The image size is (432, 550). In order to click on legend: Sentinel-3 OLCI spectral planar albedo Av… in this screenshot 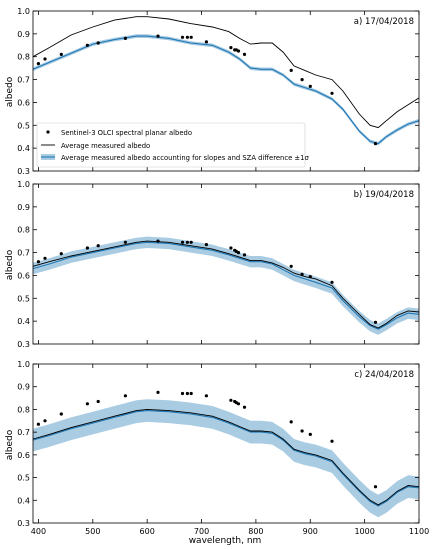, I will do `click(172, 145)`.